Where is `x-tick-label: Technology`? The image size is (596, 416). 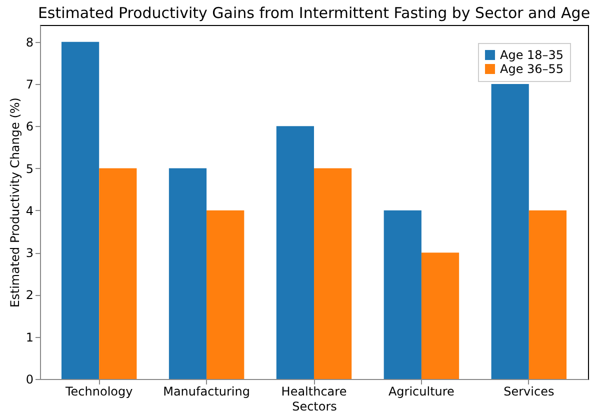 x-tick-label: Technology is located at coordinates (98, 391).